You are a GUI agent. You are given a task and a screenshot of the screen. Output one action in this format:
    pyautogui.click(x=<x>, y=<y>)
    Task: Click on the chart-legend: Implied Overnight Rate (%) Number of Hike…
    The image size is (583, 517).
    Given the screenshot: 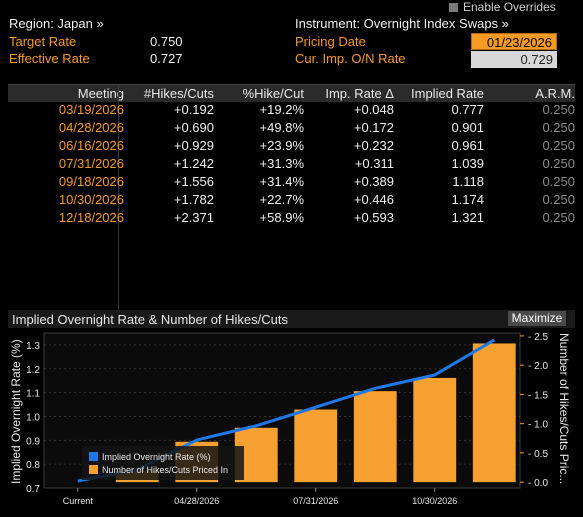 What is the action you would take?
    pyautogui.click(x=163, y=463)
    